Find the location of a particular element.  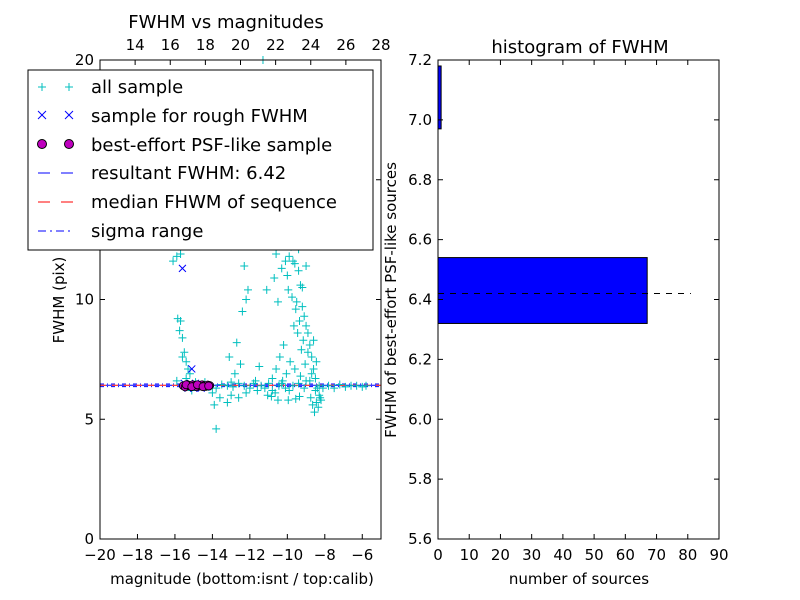

histogram-title: histogram of FWHM is located at coordinates (579, 47).